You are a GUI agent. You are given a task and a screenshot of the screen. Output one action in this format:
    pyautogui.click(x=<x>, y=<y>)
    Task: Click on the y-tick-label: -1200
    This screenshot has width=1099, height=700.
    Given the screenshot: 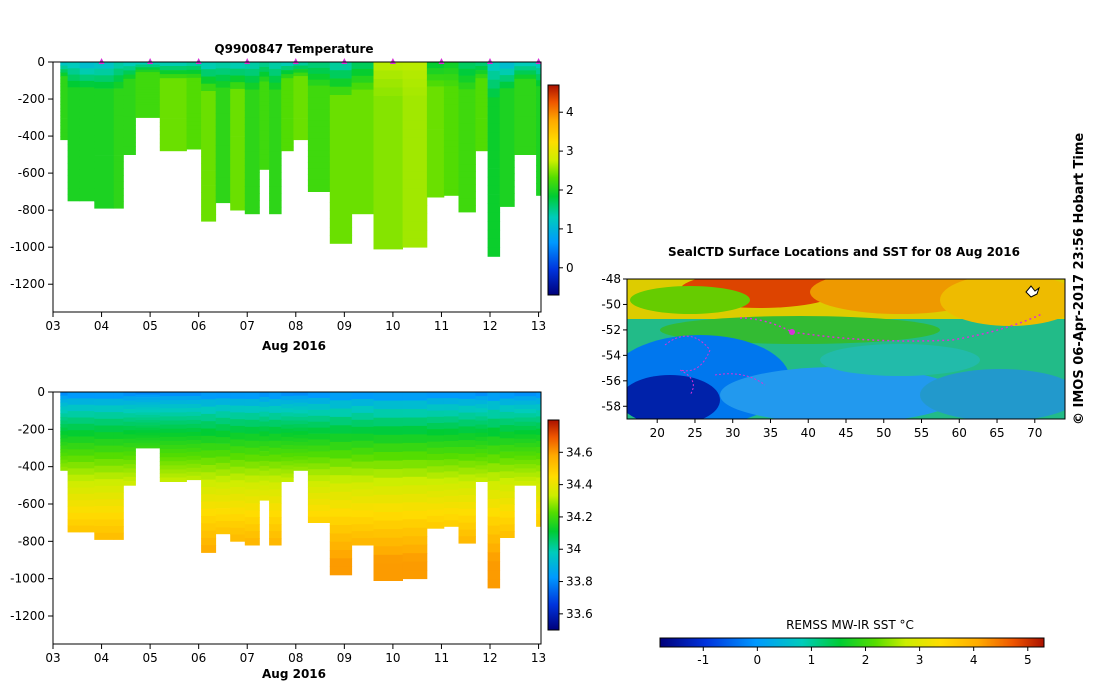 What is the action you would take?
    pyautogui.click(x=27, y=284)
    